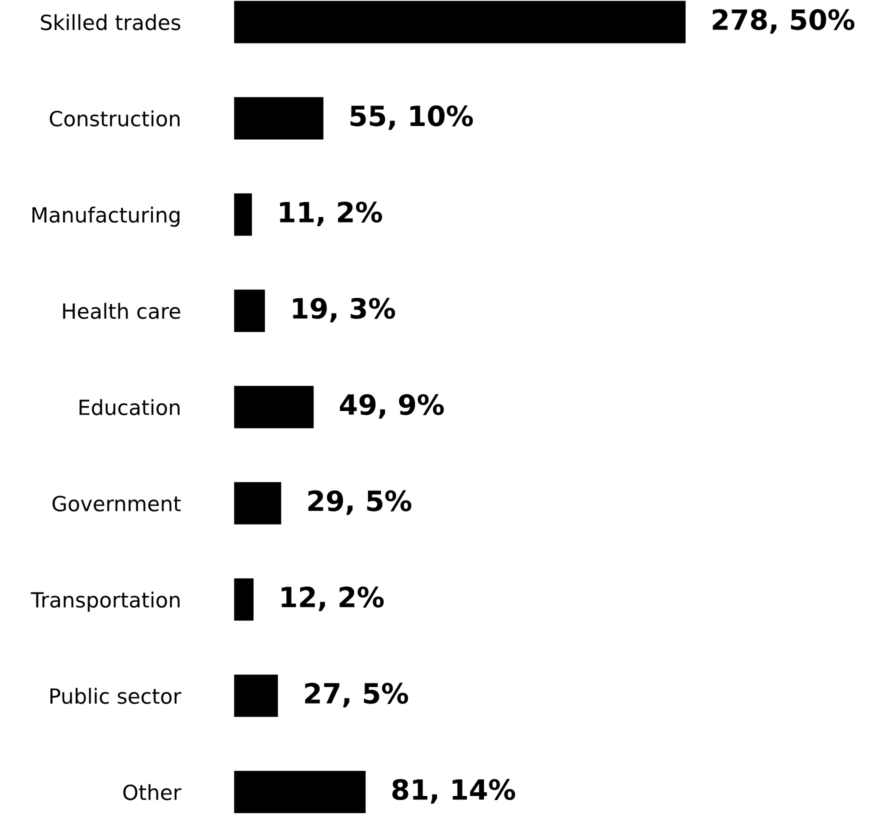 The image size is (890, 815). Describe the element at coordinates (116, 504) in the screenshot. I see `y-tick-label: Government` at that location.